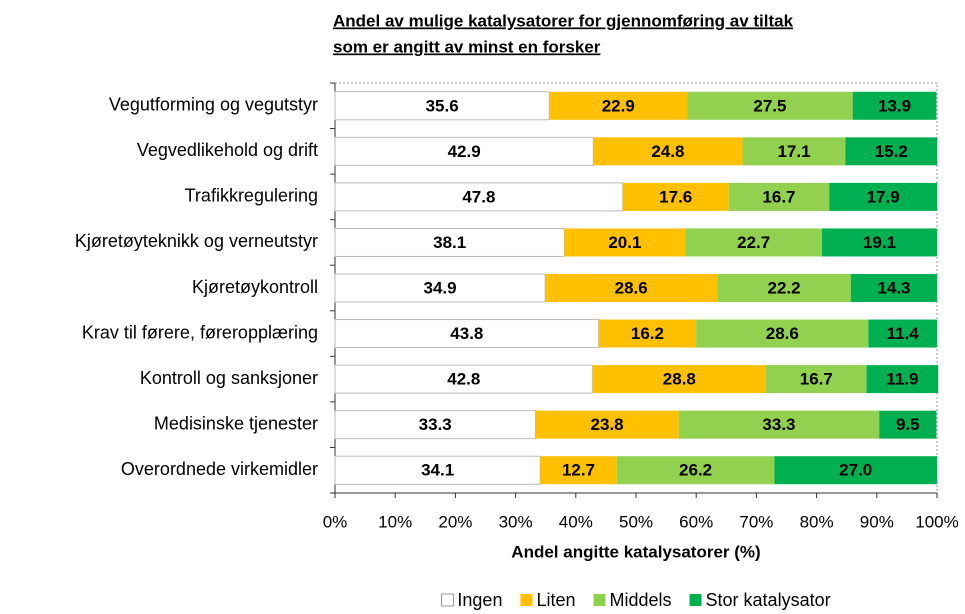 The height and width of the screenshot is (614, 965). Describe the element at coordinates (768, 600) in the screenshot. I see `legend-label: Stor katalysator` at that location.